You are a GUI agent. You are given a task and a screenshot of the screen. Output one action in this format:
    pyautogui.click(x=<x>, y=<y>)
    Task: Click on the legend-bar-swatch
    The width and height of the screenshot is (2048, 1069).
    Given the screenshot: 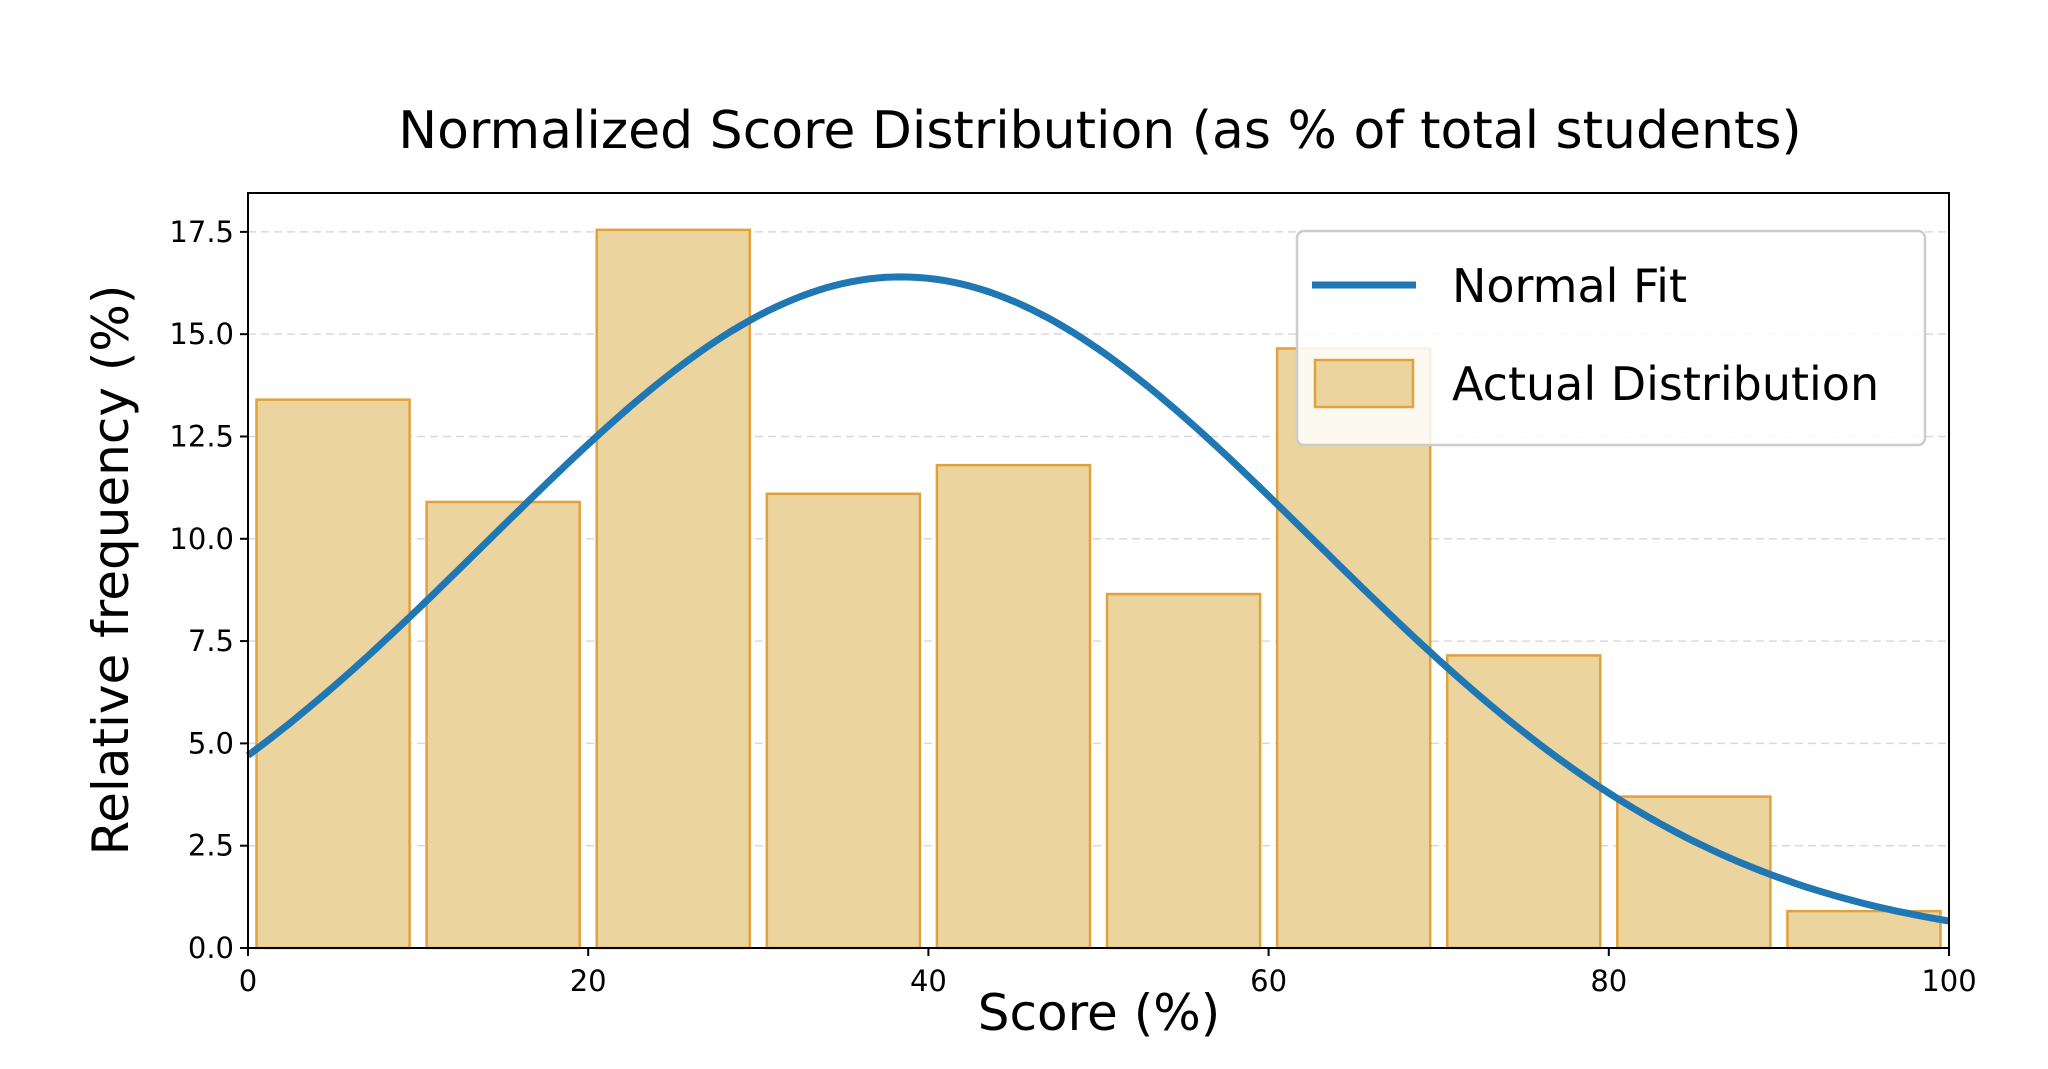 What is the action you would take?
    pyautogui.click(x=1364, y=383)
    